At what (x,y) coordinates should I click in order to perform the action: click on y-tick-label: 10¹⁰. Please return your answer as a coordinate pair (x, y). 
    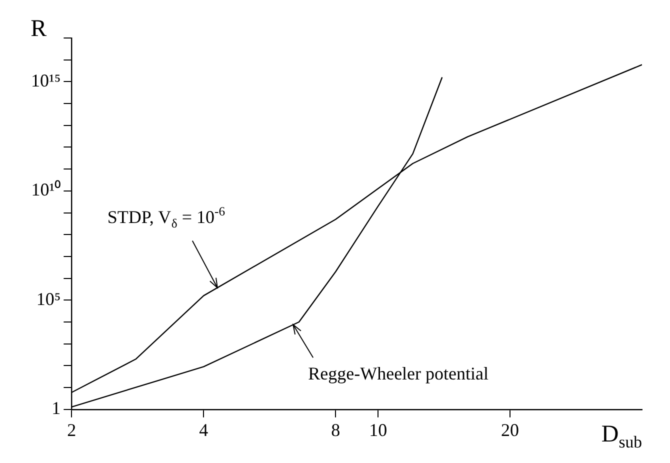
    Looking at the image, I should click on (46, 190).